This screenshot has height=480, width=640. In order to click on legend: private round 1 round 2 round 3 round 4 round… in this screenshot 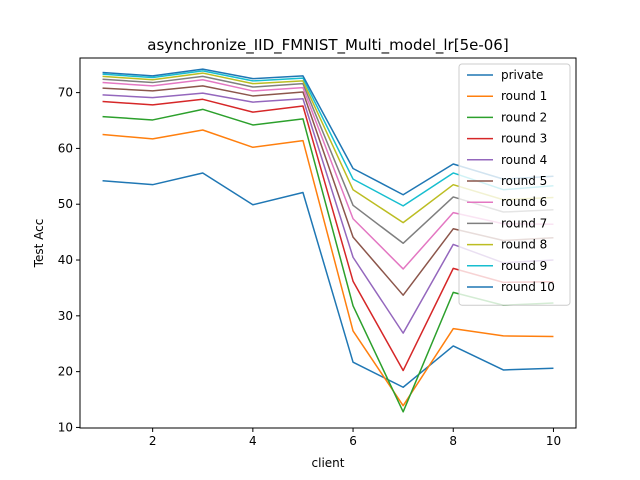, I will do `click(514, 184)`.